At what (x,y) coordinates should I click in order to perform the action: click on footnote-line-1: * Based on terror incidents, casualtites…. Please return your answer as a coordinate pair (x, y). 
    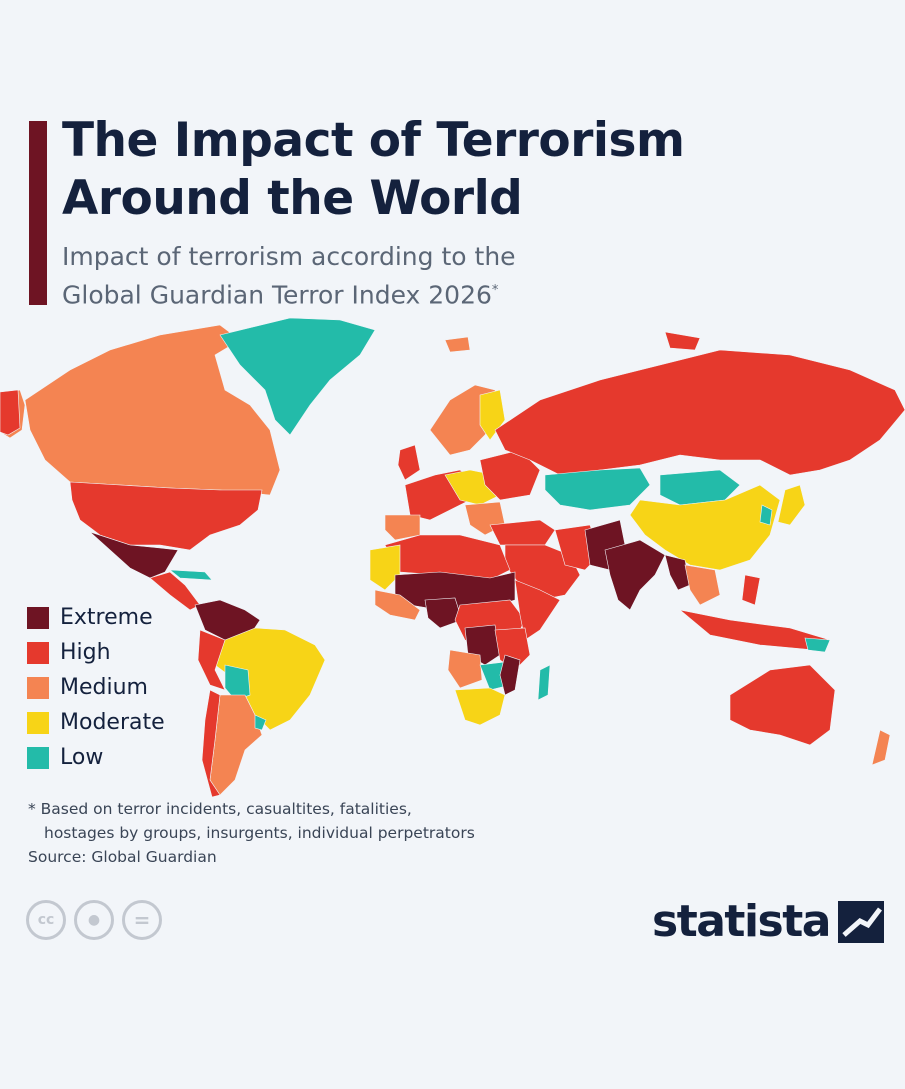
    Looking at the image, I should click on (220, 809).